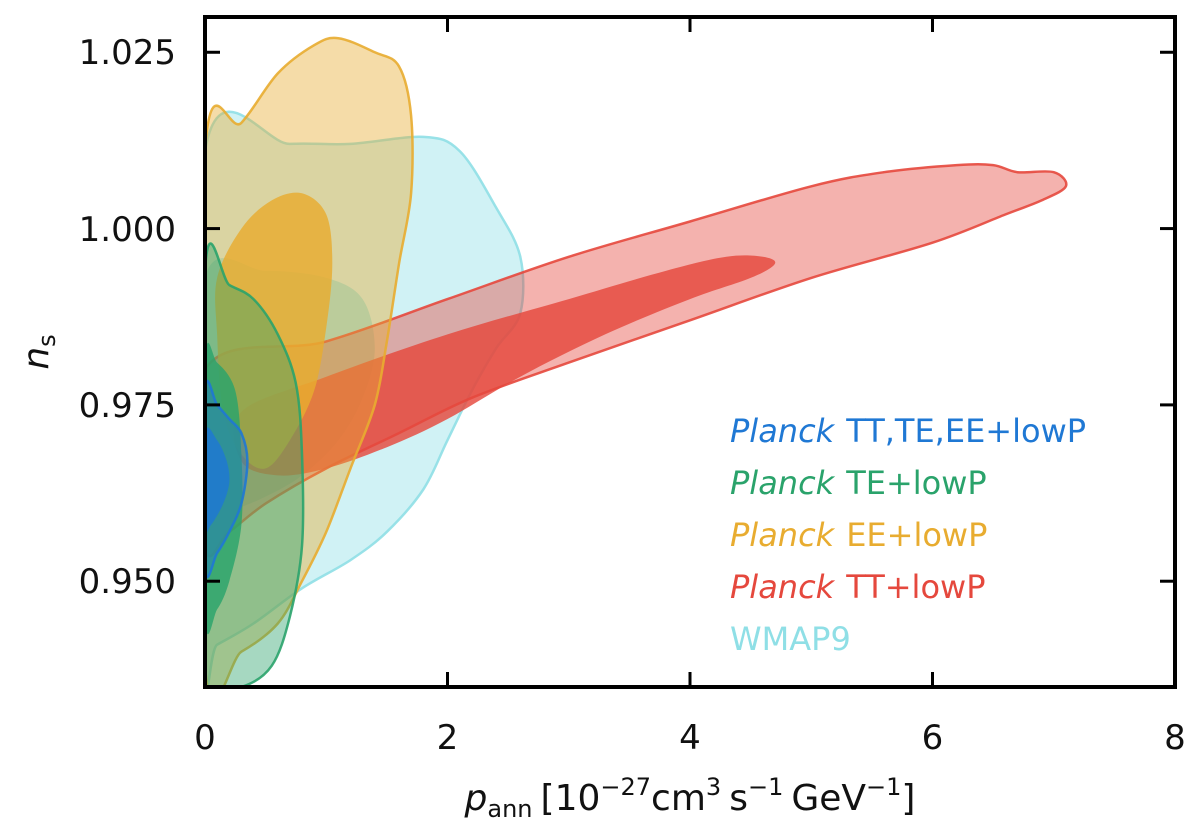 The height and width of the screenshot is (834, 1200). Describe the element at coordinates (127, 406) in the screenshot. I see `y-tick-label-1: 0.975` at that location.